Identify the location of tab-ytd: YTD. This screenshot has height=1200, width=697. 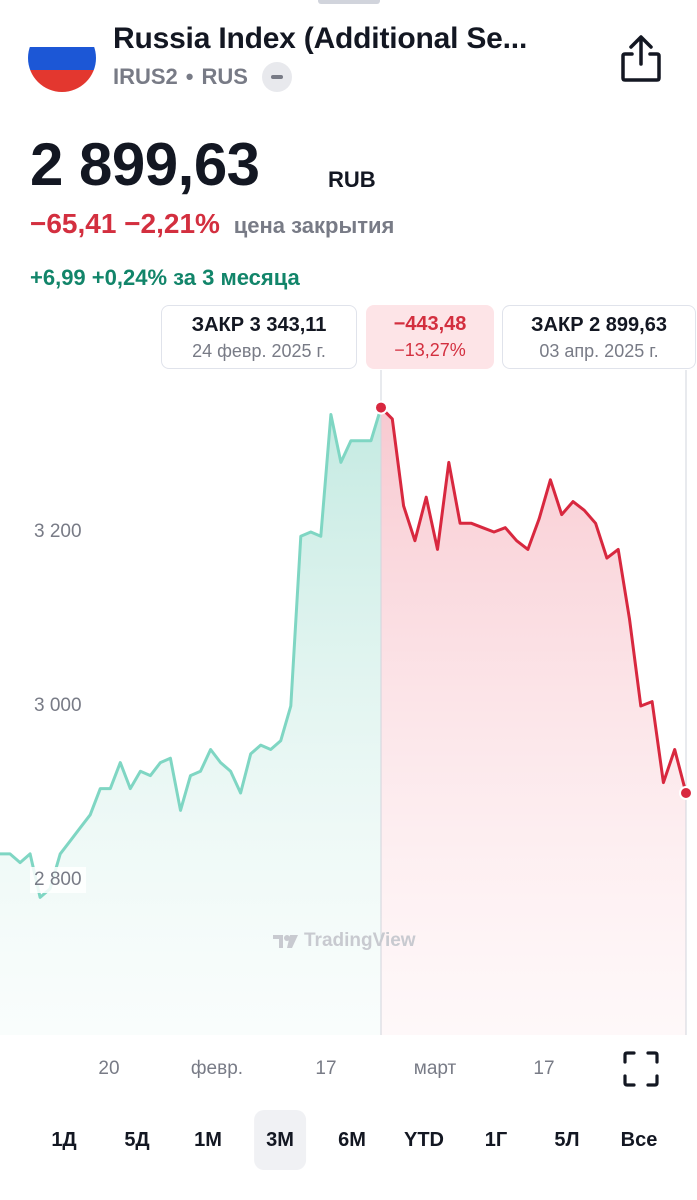
(424, 1140).